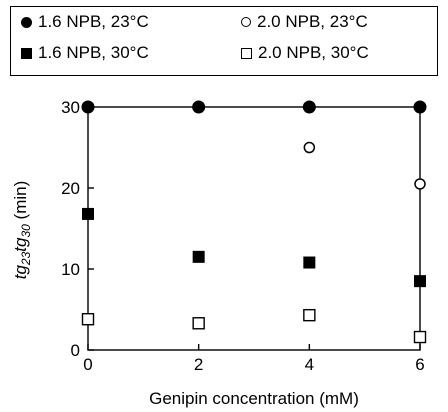 The width and height of the screenshot is (448, 412). I want to click on legend-entry-4: 2.0 NPB, 30°C, so click(305, 53).